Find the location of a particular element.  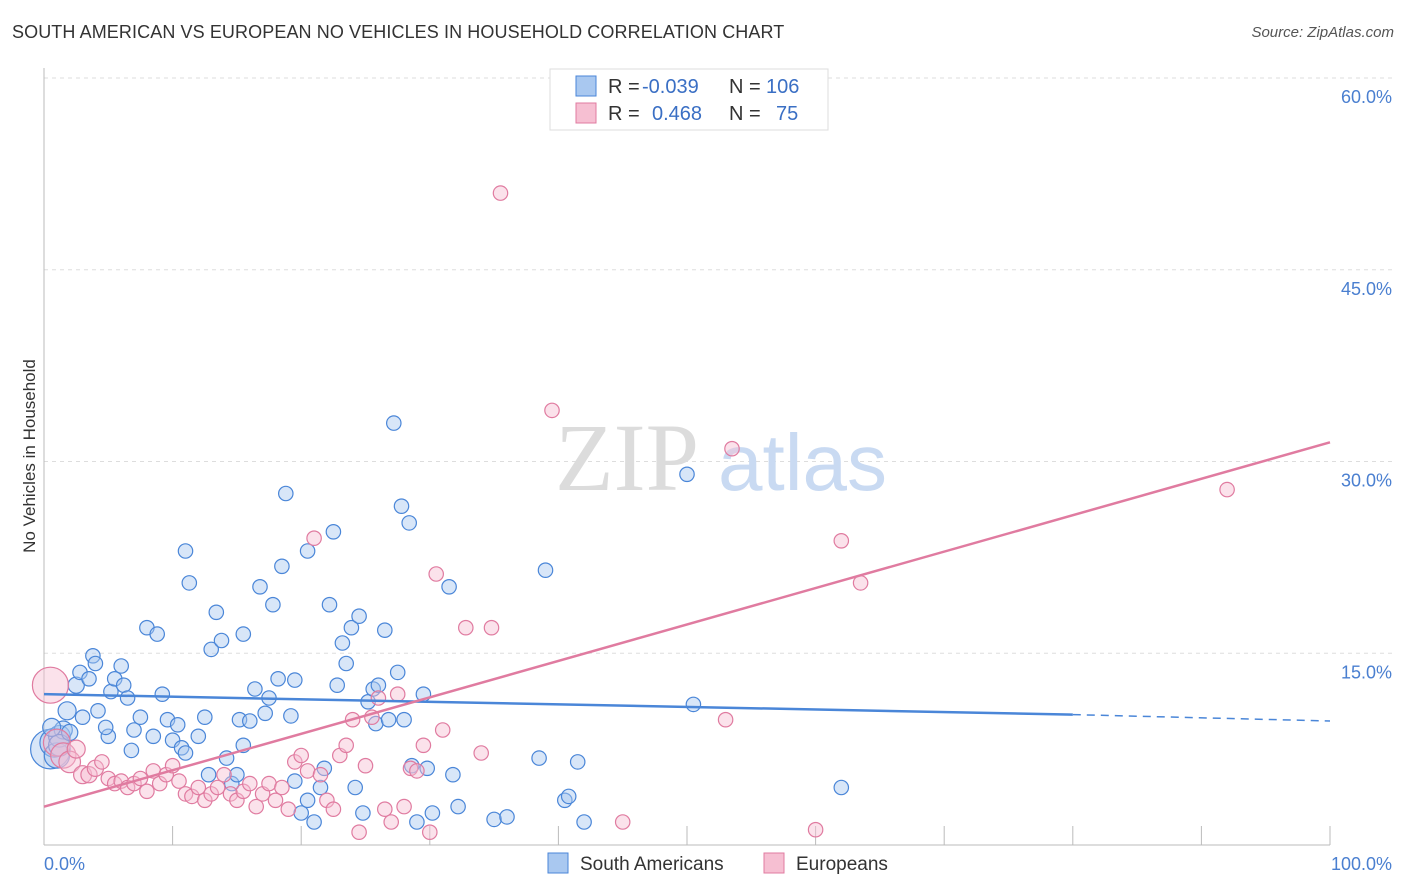

x-tick-label-0: 0.0% is located at coordinates (64, 864).